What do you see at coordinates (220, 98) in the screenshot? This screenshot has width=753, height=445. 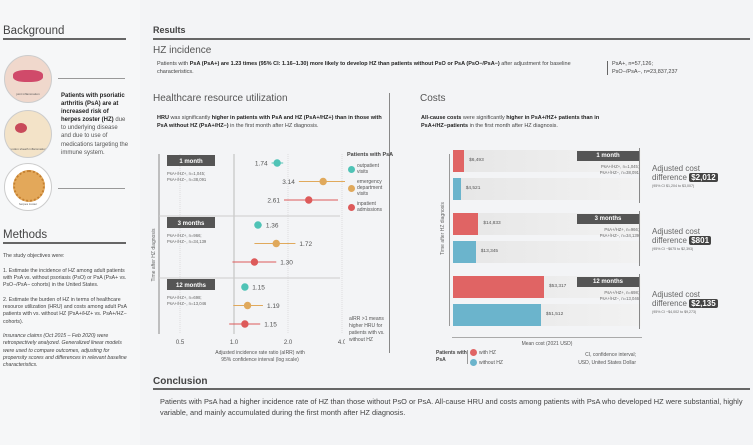 I see `hru-heading: Healthcare resource utilization` at bounding box center [220, 98].